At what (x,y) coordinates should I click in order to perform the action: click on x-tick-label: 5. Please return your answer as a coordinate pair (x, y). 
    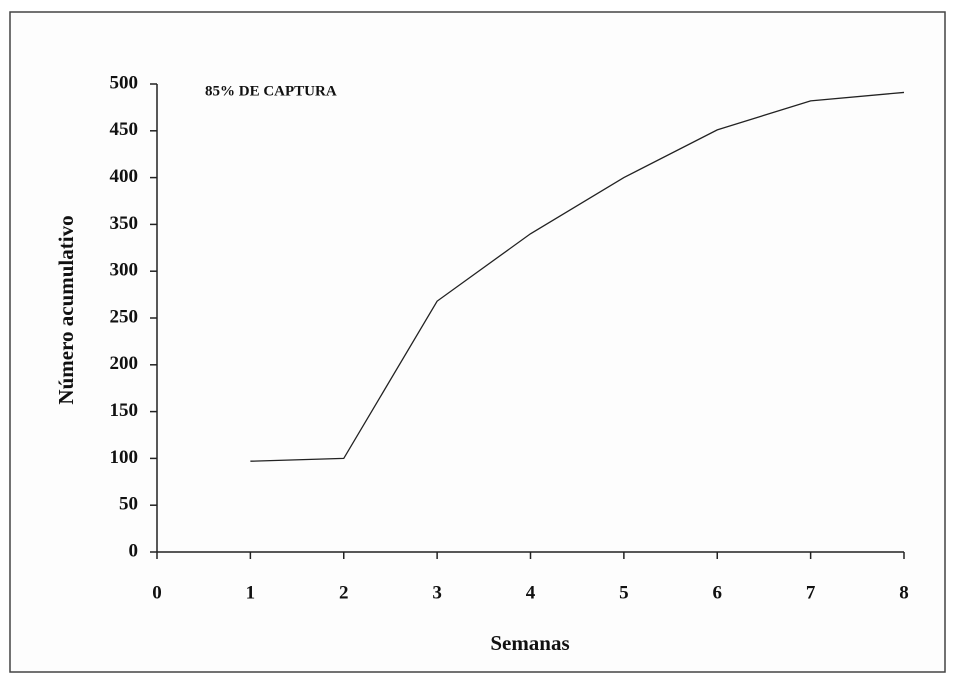
    Looking at the image, I should click on (624, 592).